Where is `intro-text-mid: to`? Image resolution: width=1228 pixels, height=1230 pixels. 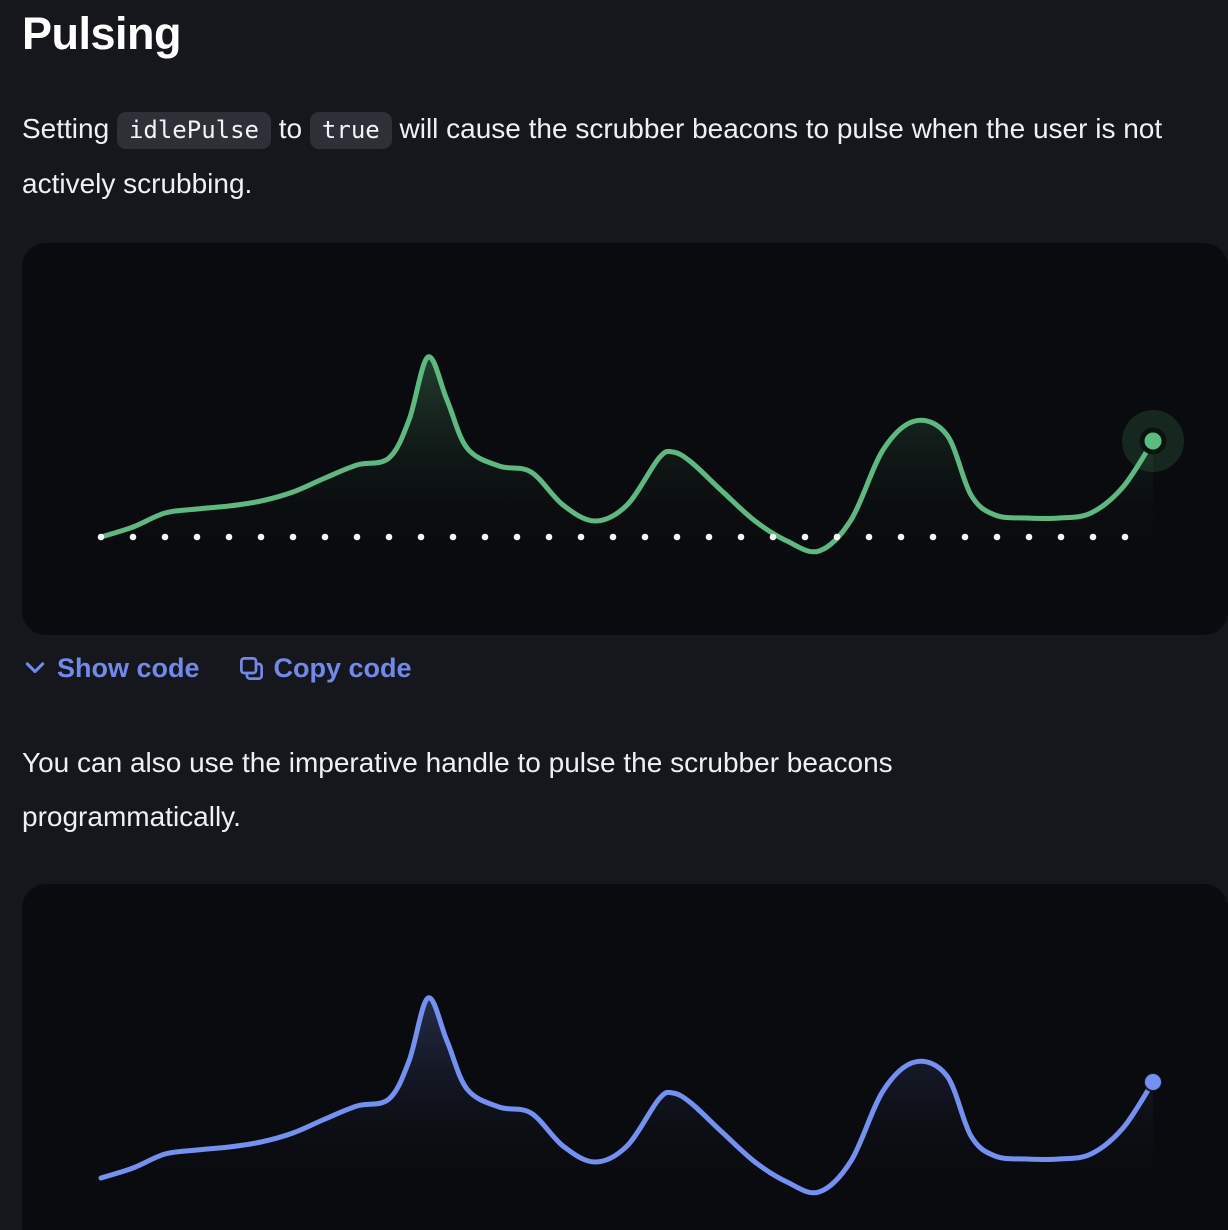
intro-text-mid: to is located at coordinates (290, 128).